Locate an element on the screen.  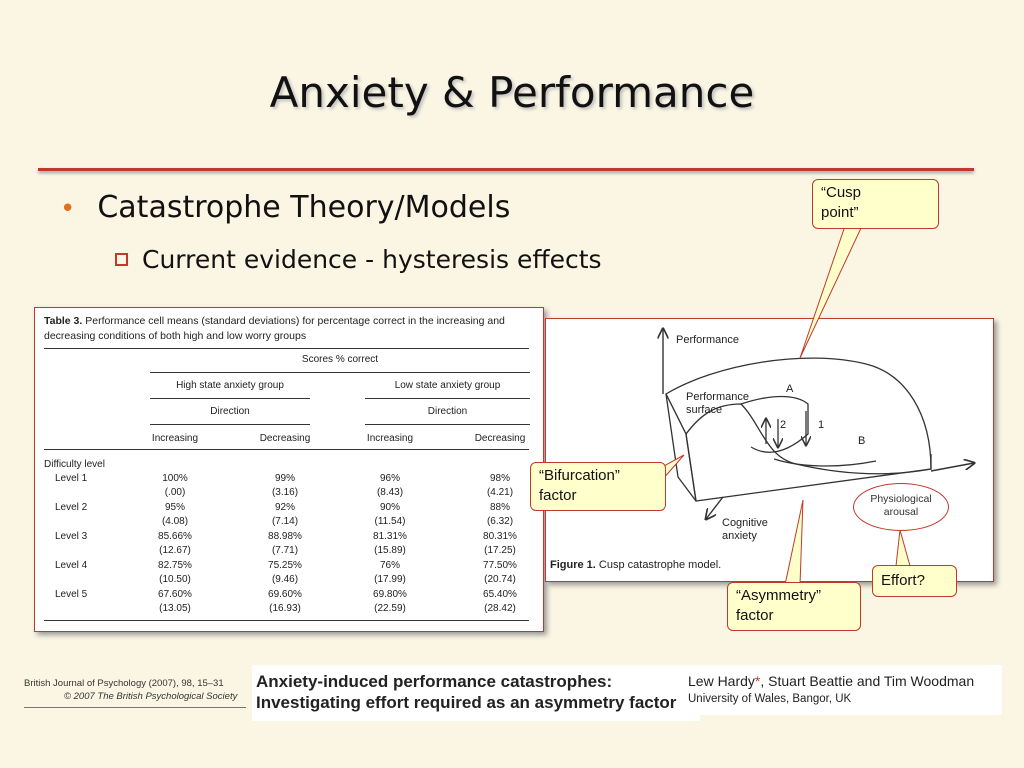
table-direction-low: Direction is located at coordinates (447, 411).